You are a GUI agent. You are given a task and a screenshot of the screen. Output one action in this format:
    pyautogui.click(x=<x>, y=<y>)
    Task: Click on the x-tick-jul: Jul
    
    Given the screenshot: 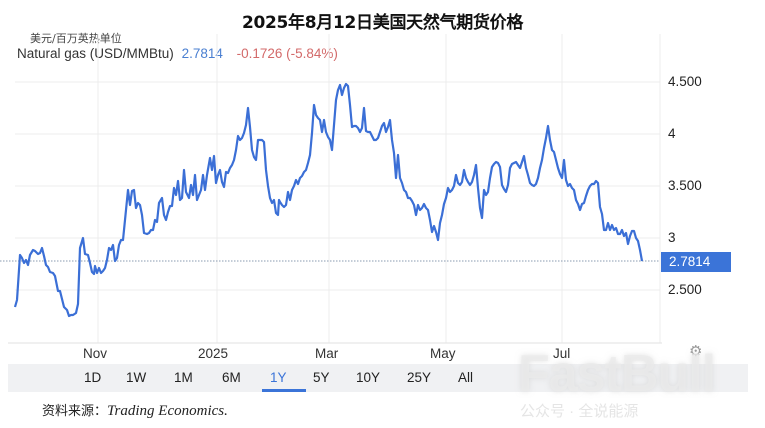 What is the action you would take?
    pyautogui.click(x=562, y=353)
    